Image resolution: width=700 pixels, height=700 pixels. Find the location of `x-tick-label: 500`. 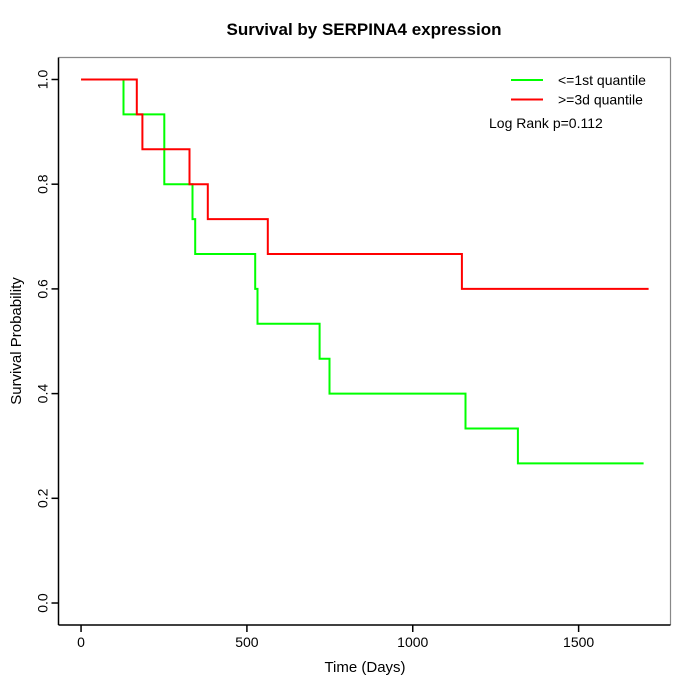

x-tick-label: 500 is located at coordinates (247, 642).